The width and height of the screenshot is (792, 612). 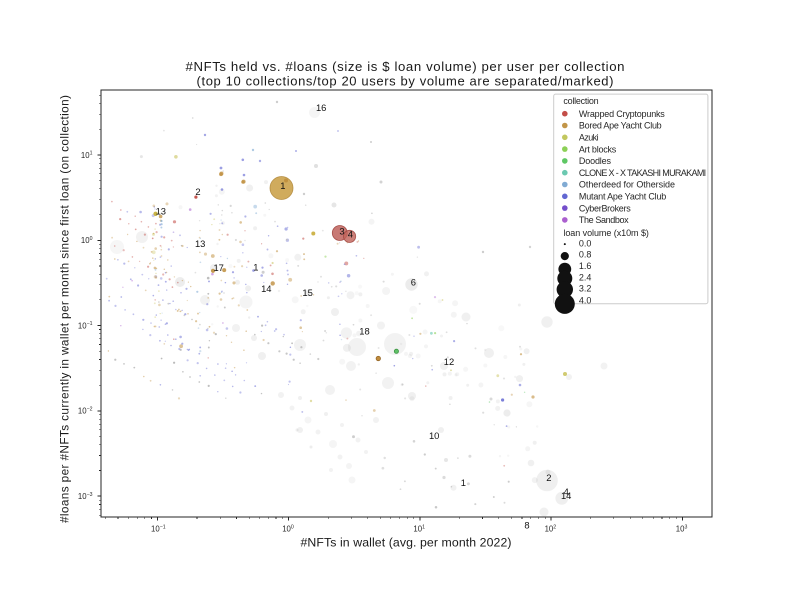 I want to click on svg-text: 10, so click(x=434, y=435).